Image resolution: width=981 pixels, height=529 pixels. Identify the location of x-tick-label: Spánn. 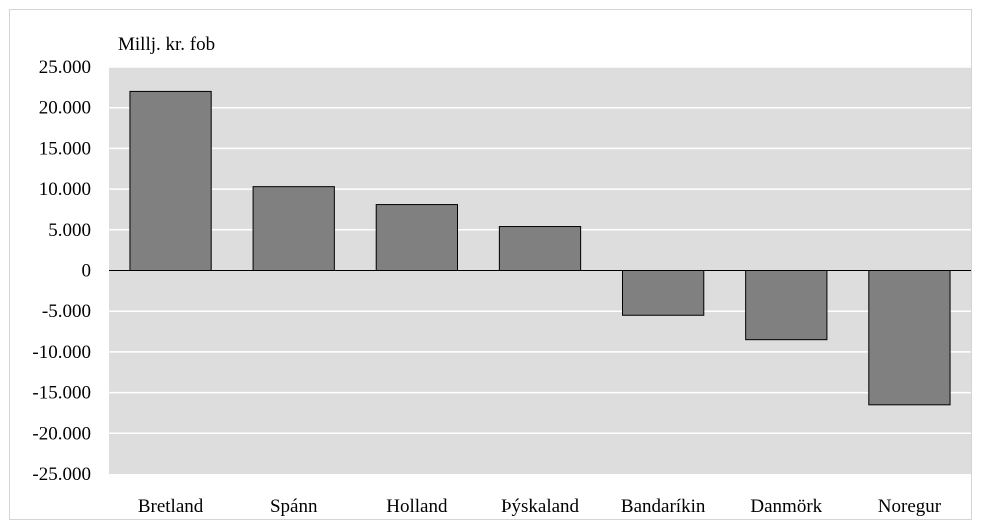
(294, 506).